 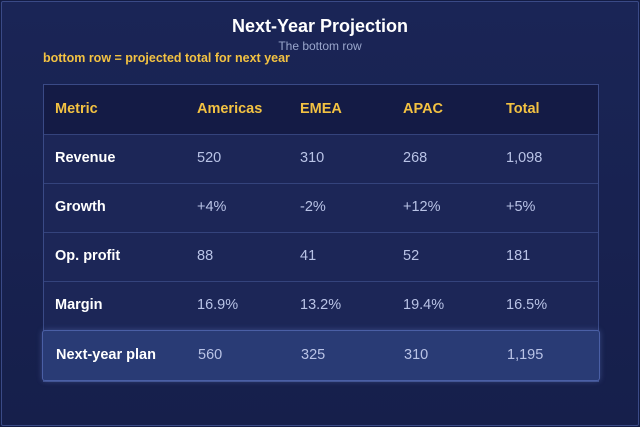 What do you see at coordinates (230, 109) in the screenshot?
I see `header-cell: Americas` at bounding box center [230, 109].